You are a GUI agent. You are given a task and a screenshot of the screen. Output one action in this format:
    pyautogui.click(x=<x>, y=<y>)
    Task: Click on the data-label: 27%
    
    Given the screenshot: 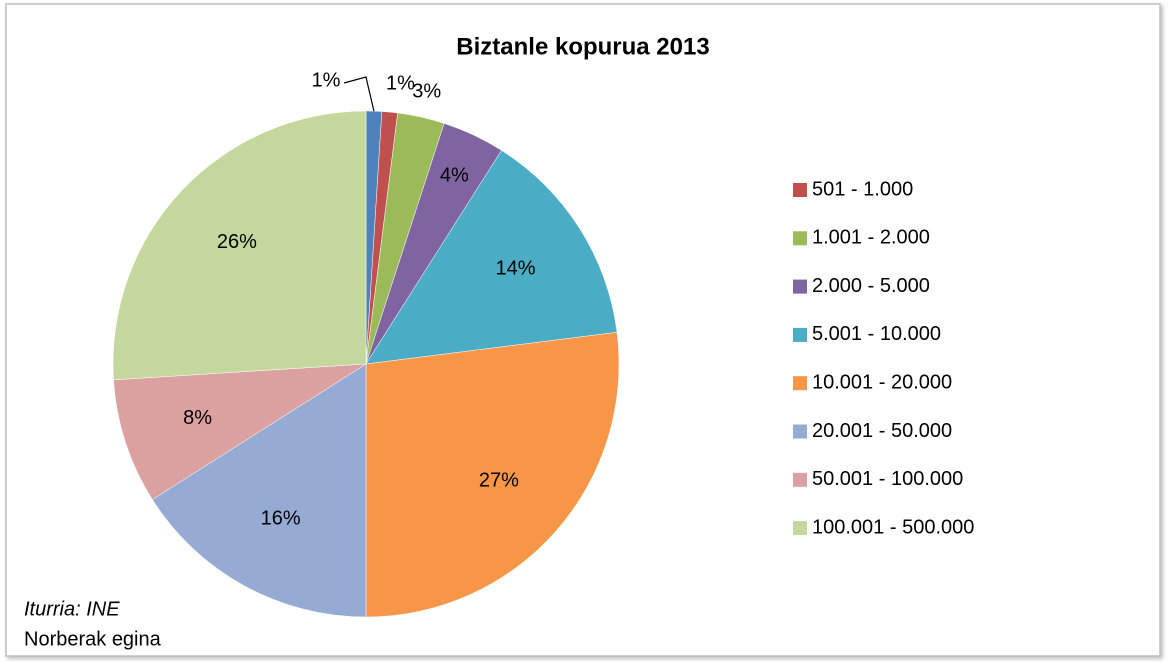 What is the action you would take?
    pyautogui.click(x=499, y=480)
    